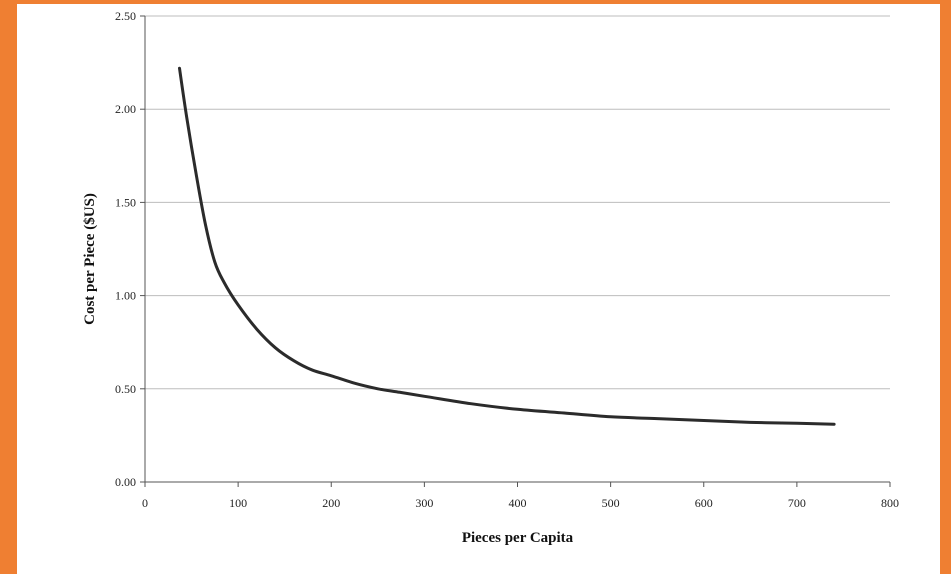 The image size is (951, 574). What do you see at coordinates (238, 503) in the screenshot?
I see `x-tick-label-1: 100` at bounding box center [238, 503].